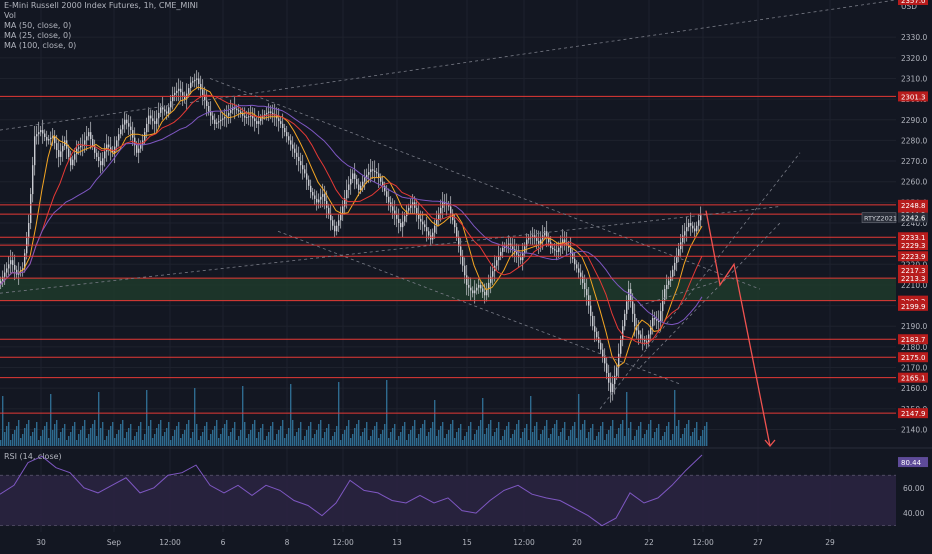 This screenshot has height=554, width=932. What do you see at coordinates (913, 307) in the screenshot?
I see `price-tag-label: 2199.9` at bounding box center [913, 307].